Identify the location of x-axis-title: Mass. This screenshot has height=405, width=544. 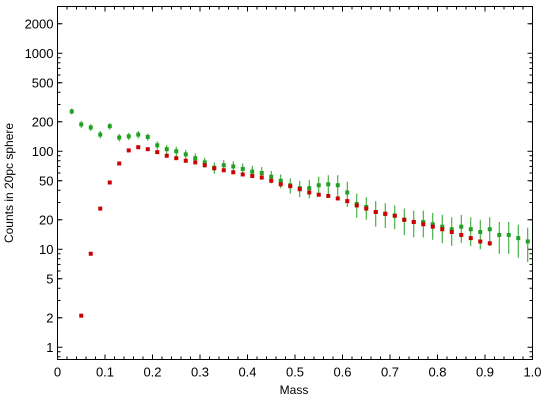
(294, 390).